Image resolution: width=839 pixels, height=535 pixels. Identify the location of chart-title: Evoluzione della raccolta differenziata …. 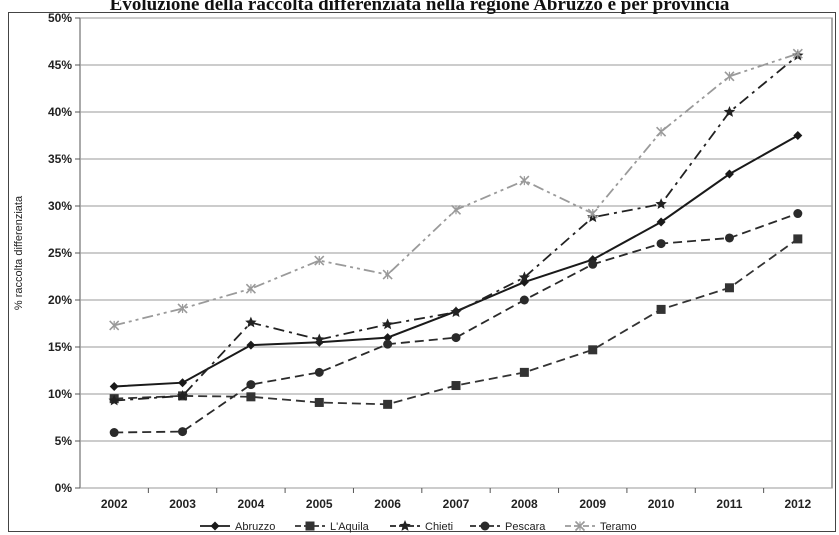
(419, 7).